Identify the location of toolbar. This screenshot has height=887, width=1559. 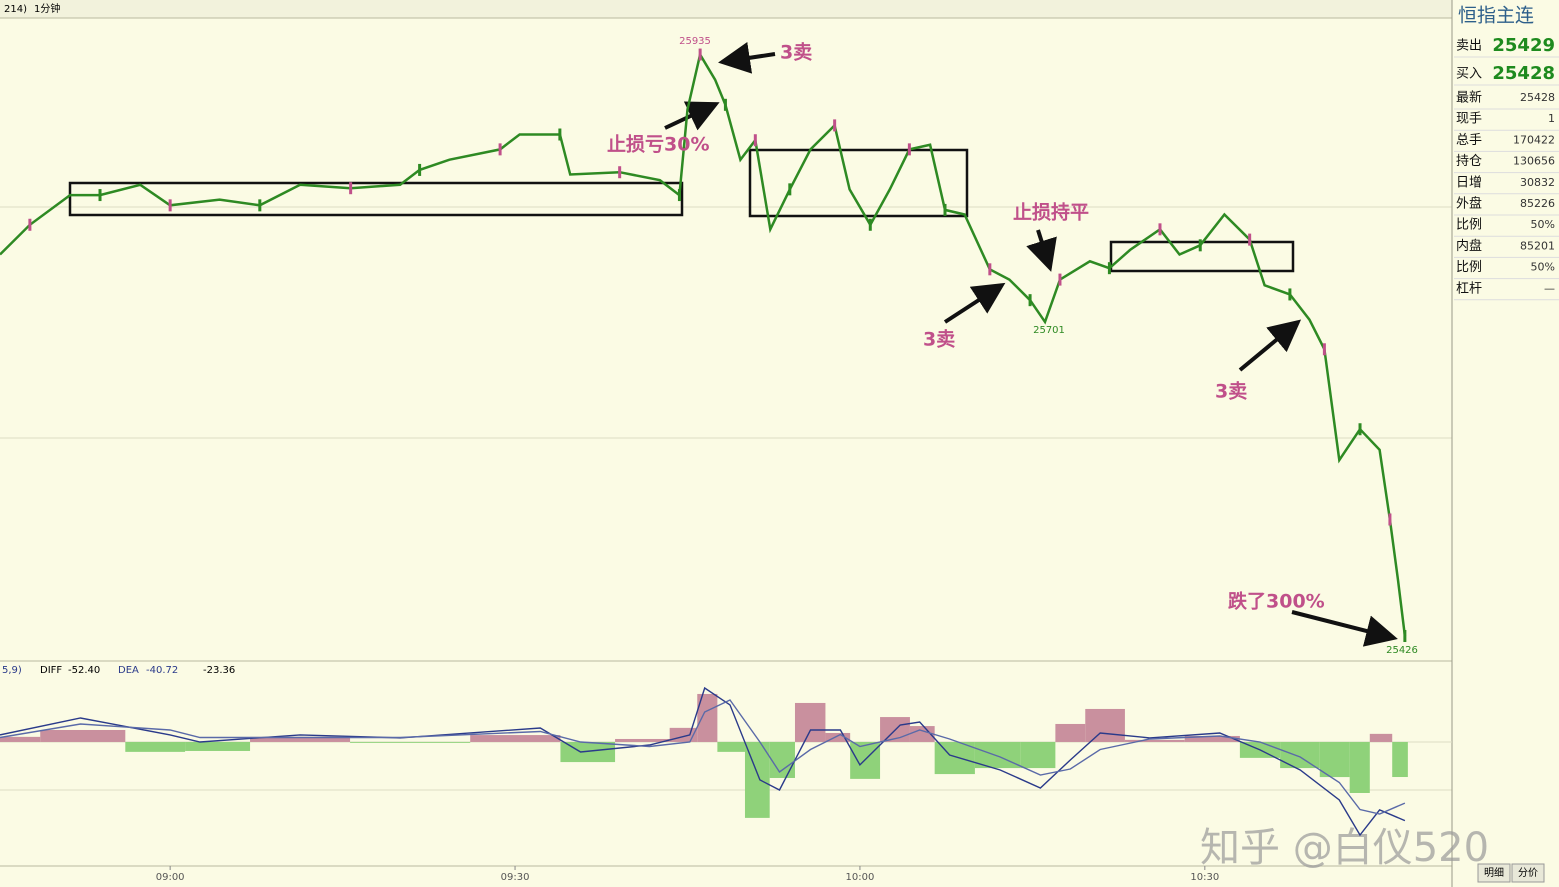
(726, 9).